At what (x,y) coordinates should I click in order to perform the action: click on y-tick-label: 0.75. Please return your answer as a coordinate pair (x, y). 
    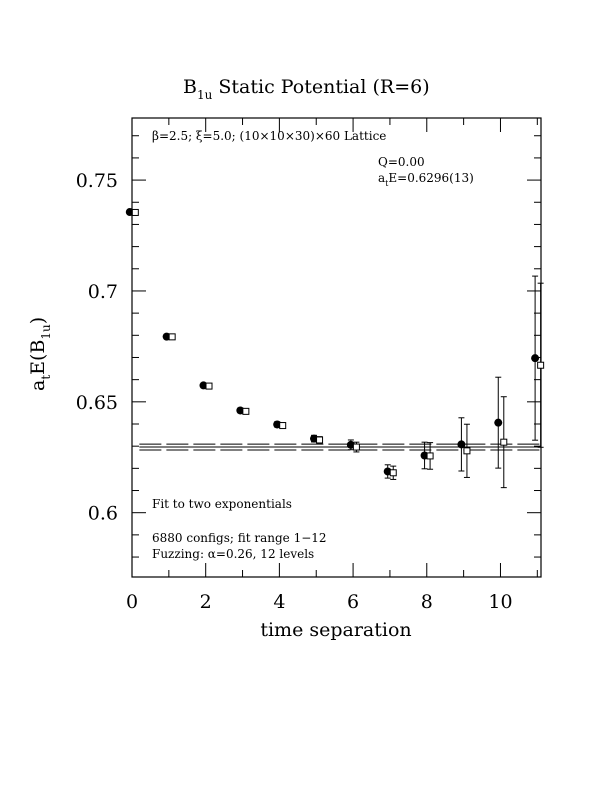
    Looking at the image, I should click on (97, 181).